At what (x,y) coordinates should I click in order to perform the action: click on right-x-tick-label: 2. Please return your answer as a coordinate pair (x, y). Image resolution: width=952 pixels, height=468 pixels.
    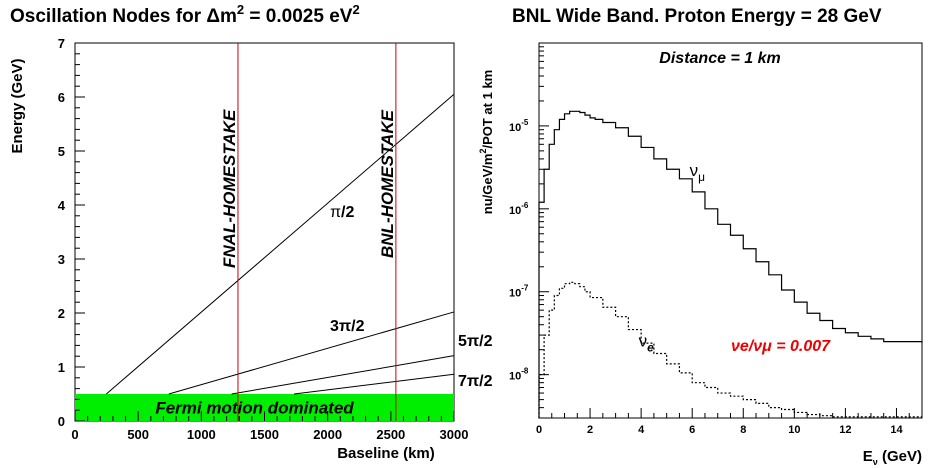
    Looking at the image, I should click on (590, 430).